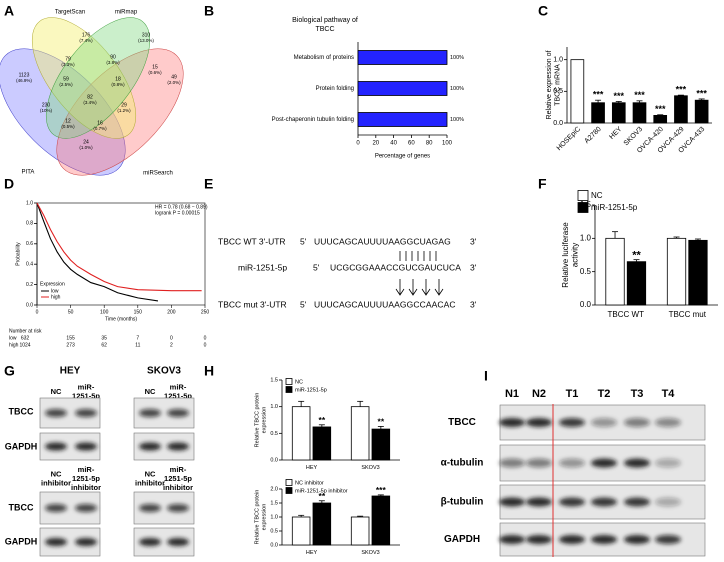 Image resolution: width=724 pixels, height=562 pixels. What do you see at coordinates (321, 491) in the screenshot?
I see `legend-label: miR-1251-5p inhibitor` at bounding box center [321, 491].